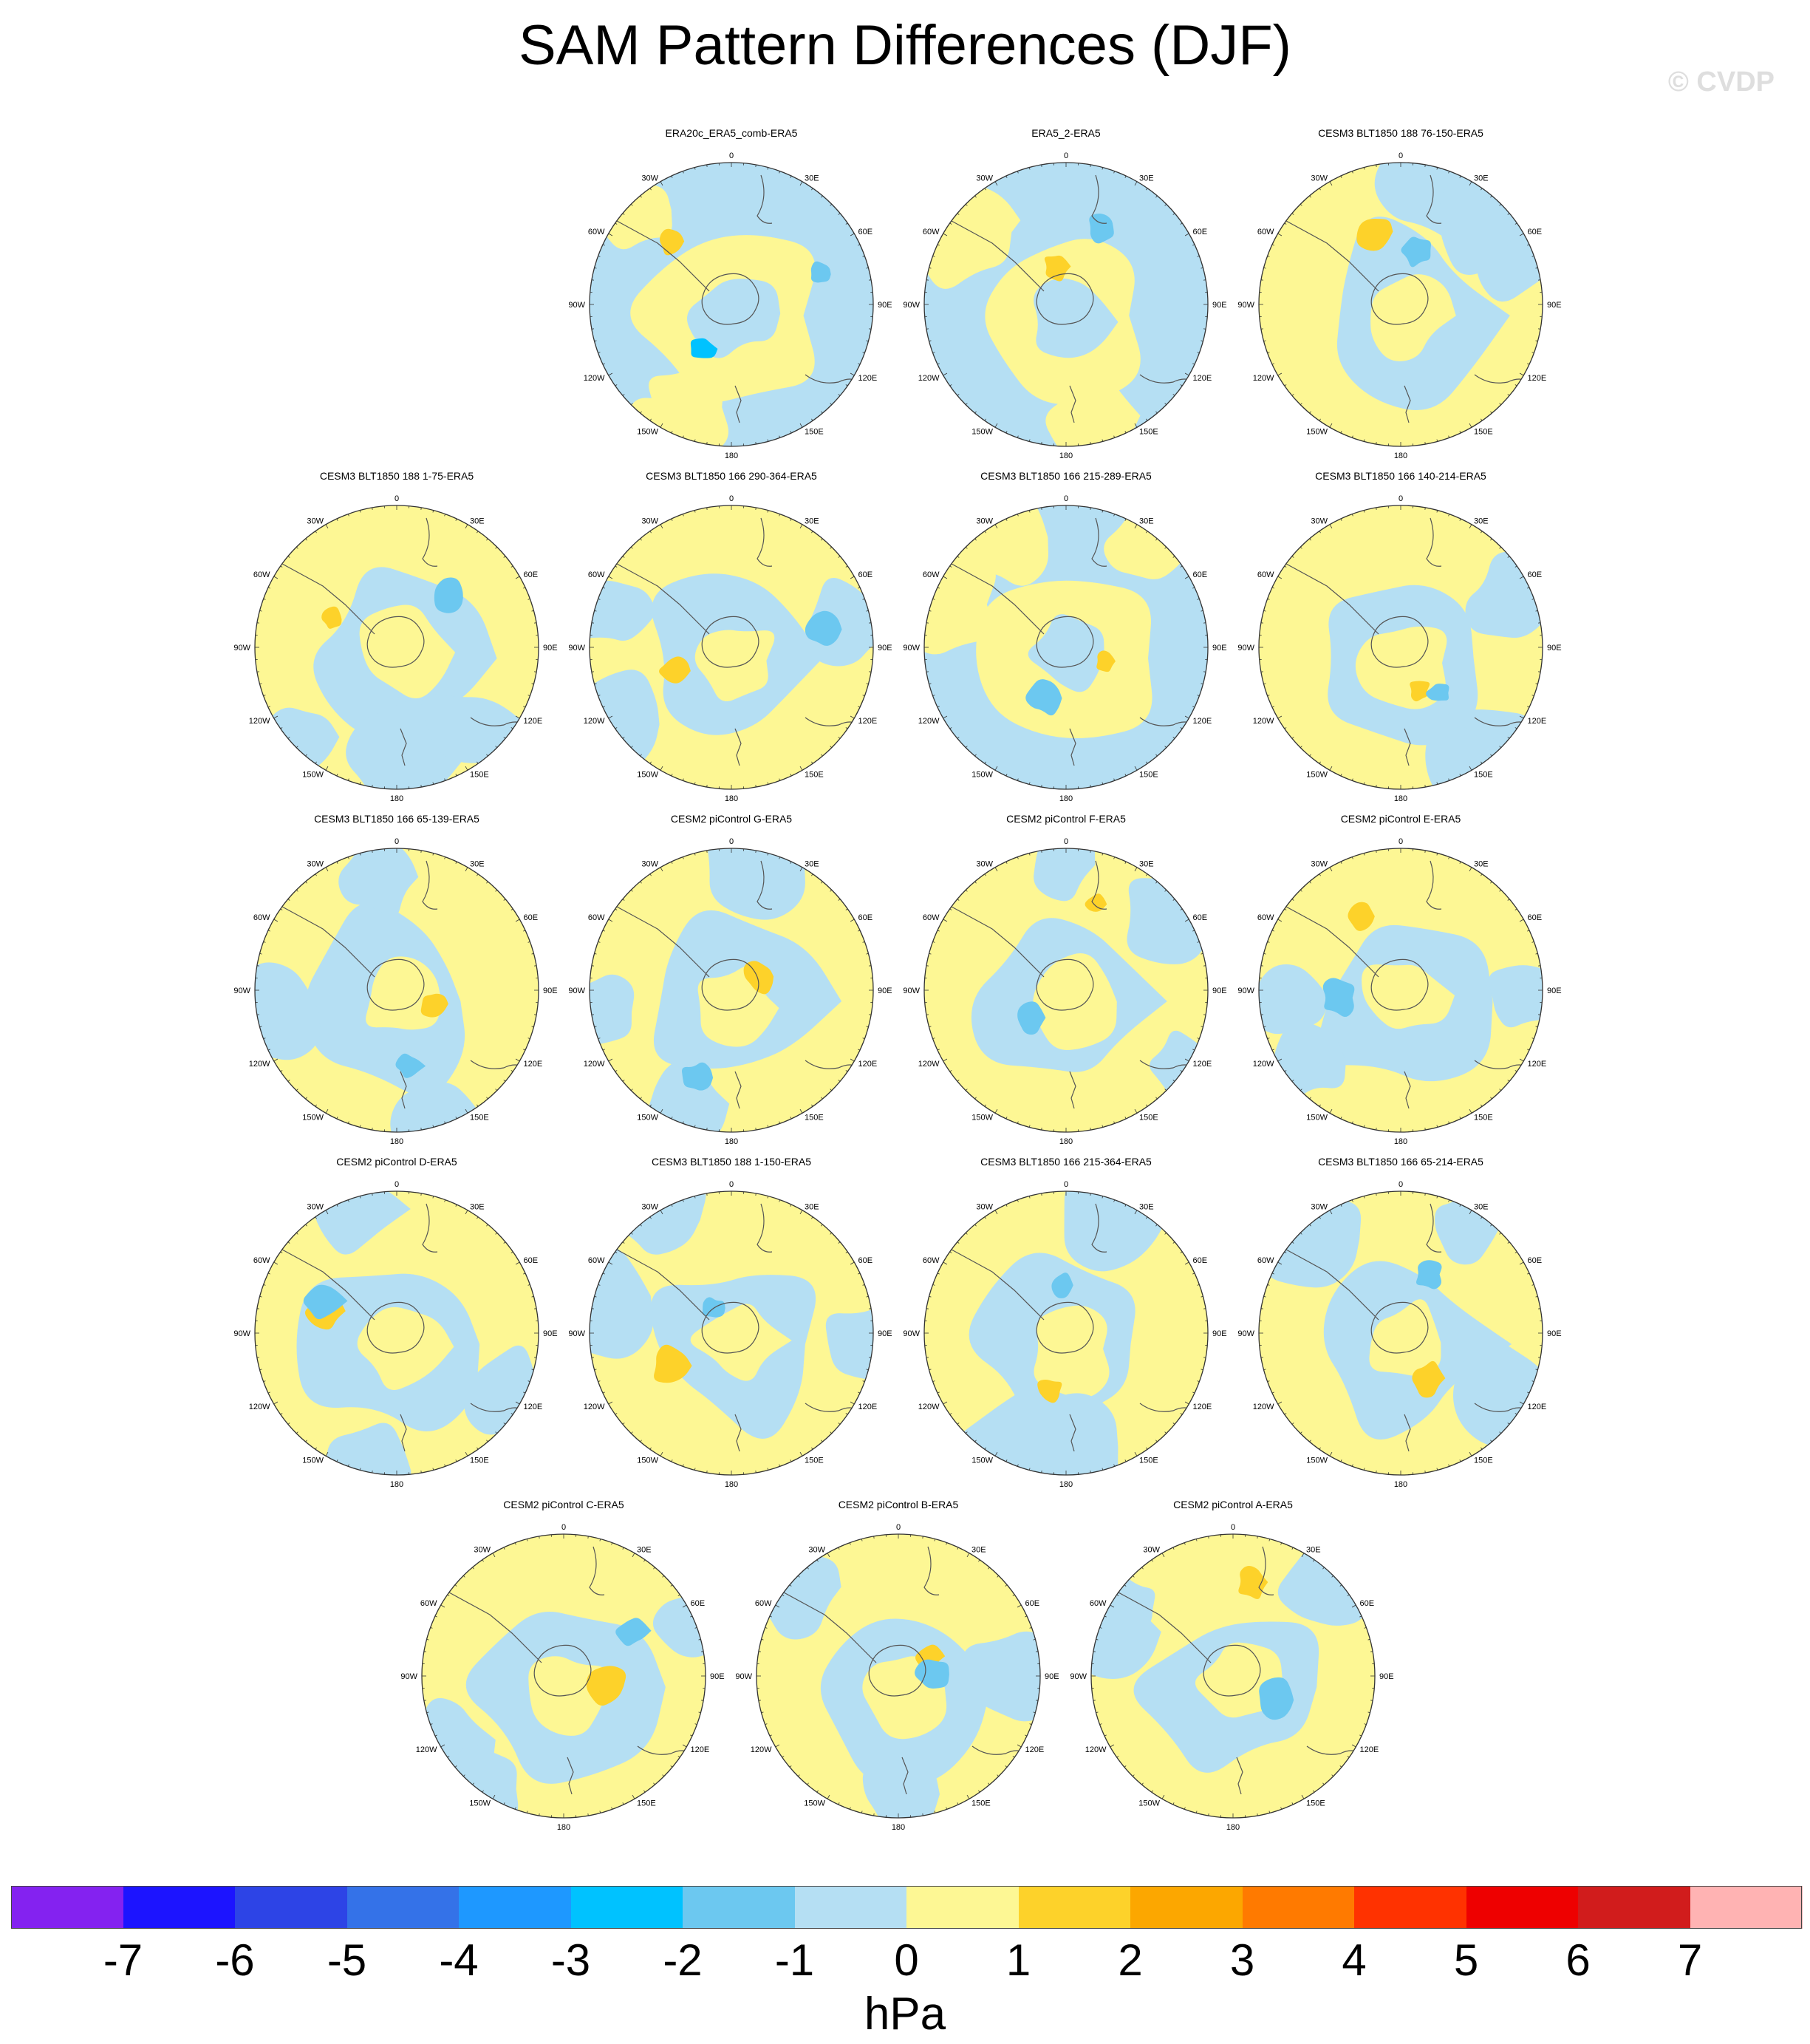  Describe the element at coordinates (123, 1960) in the screenshot. I see `colorbar-tick-label: -7` at that location.